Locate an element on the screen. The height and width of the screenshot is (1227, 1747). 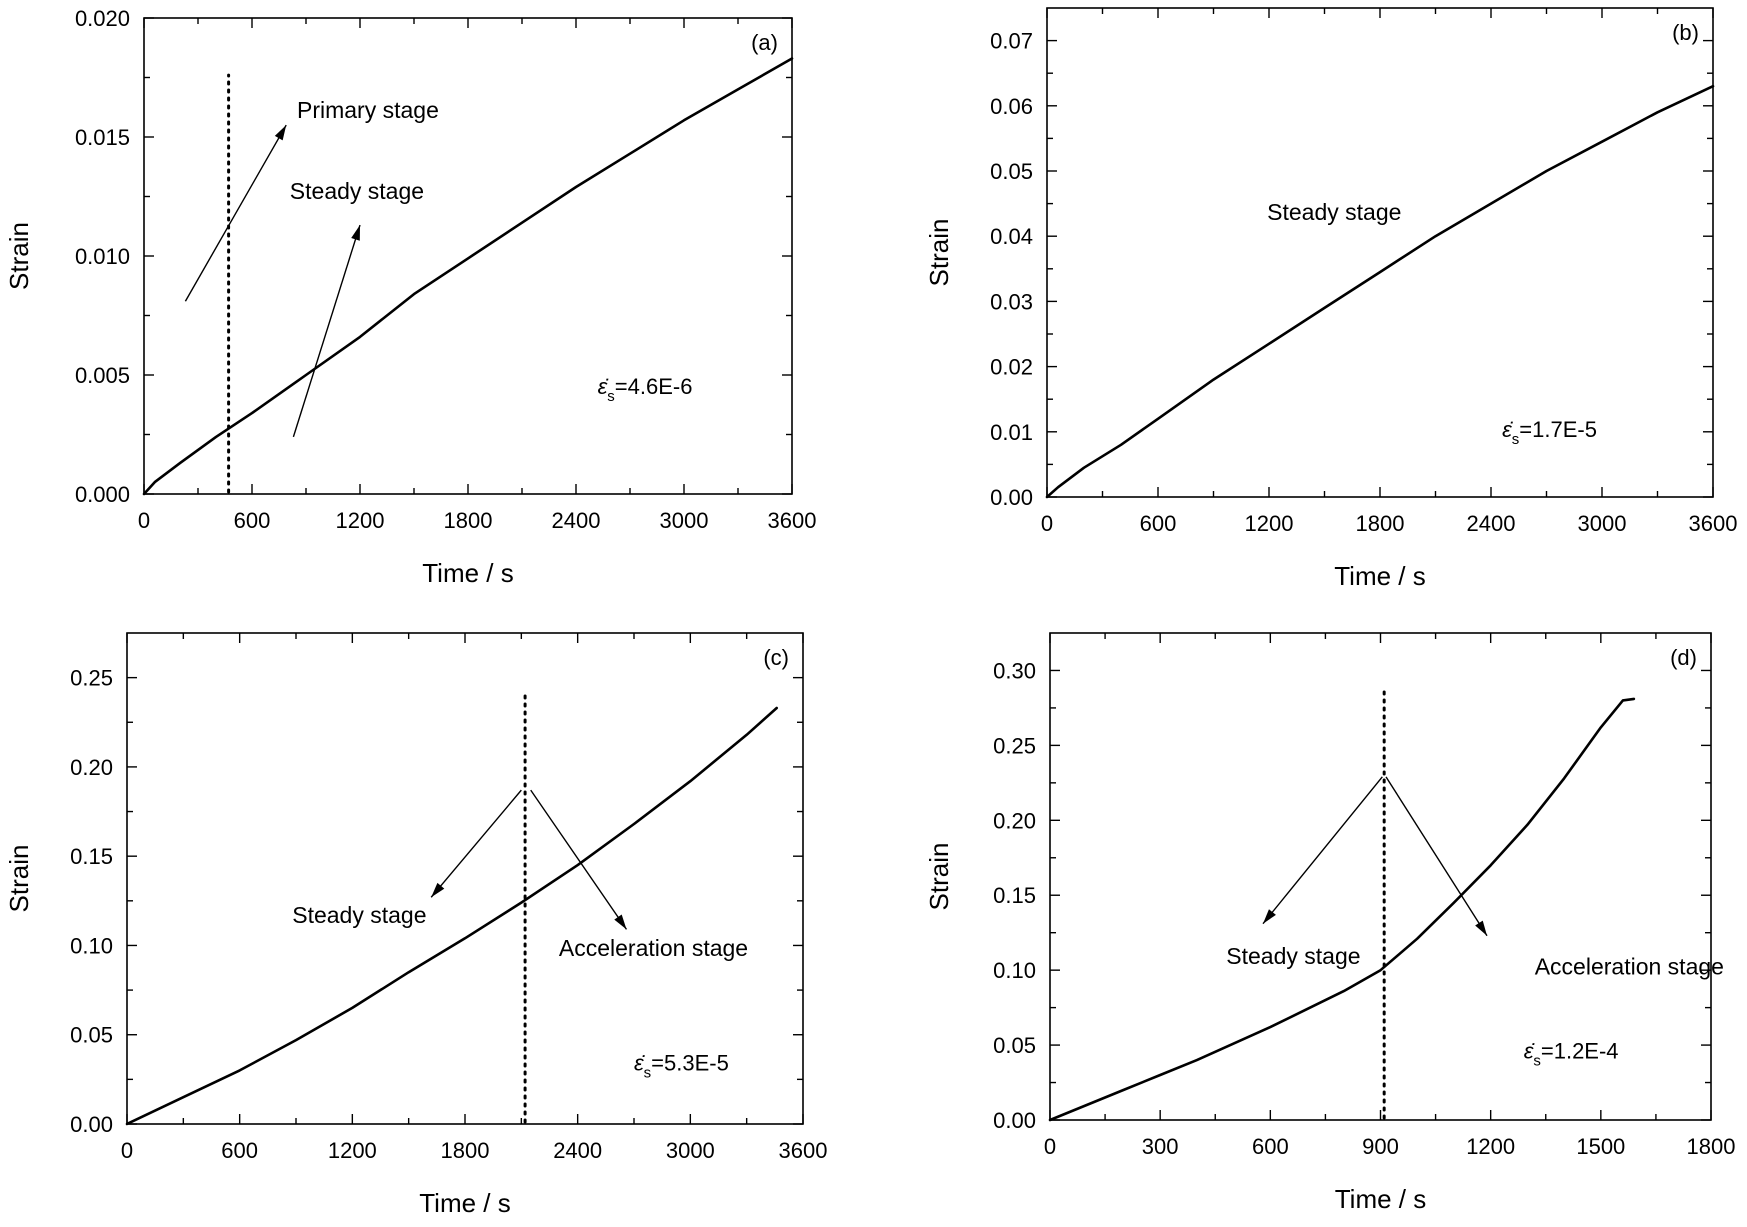
x-tick-label: 300 is located at coordinates (1160, 1146).